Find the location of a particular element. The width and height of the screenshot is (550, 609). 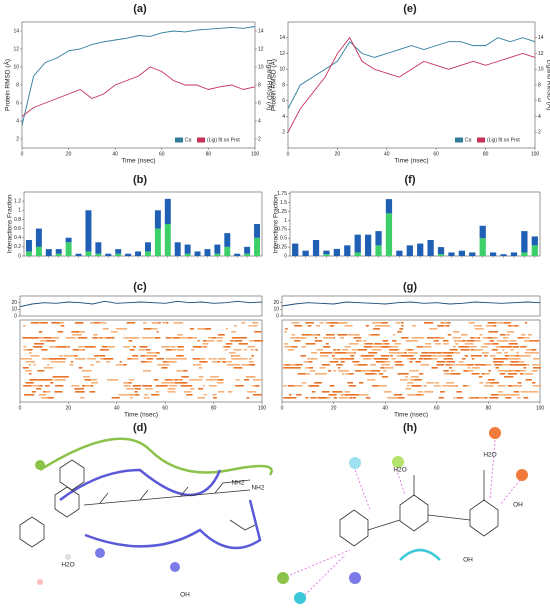

y-tick-label: 10 is located at coordinates (282, 70).